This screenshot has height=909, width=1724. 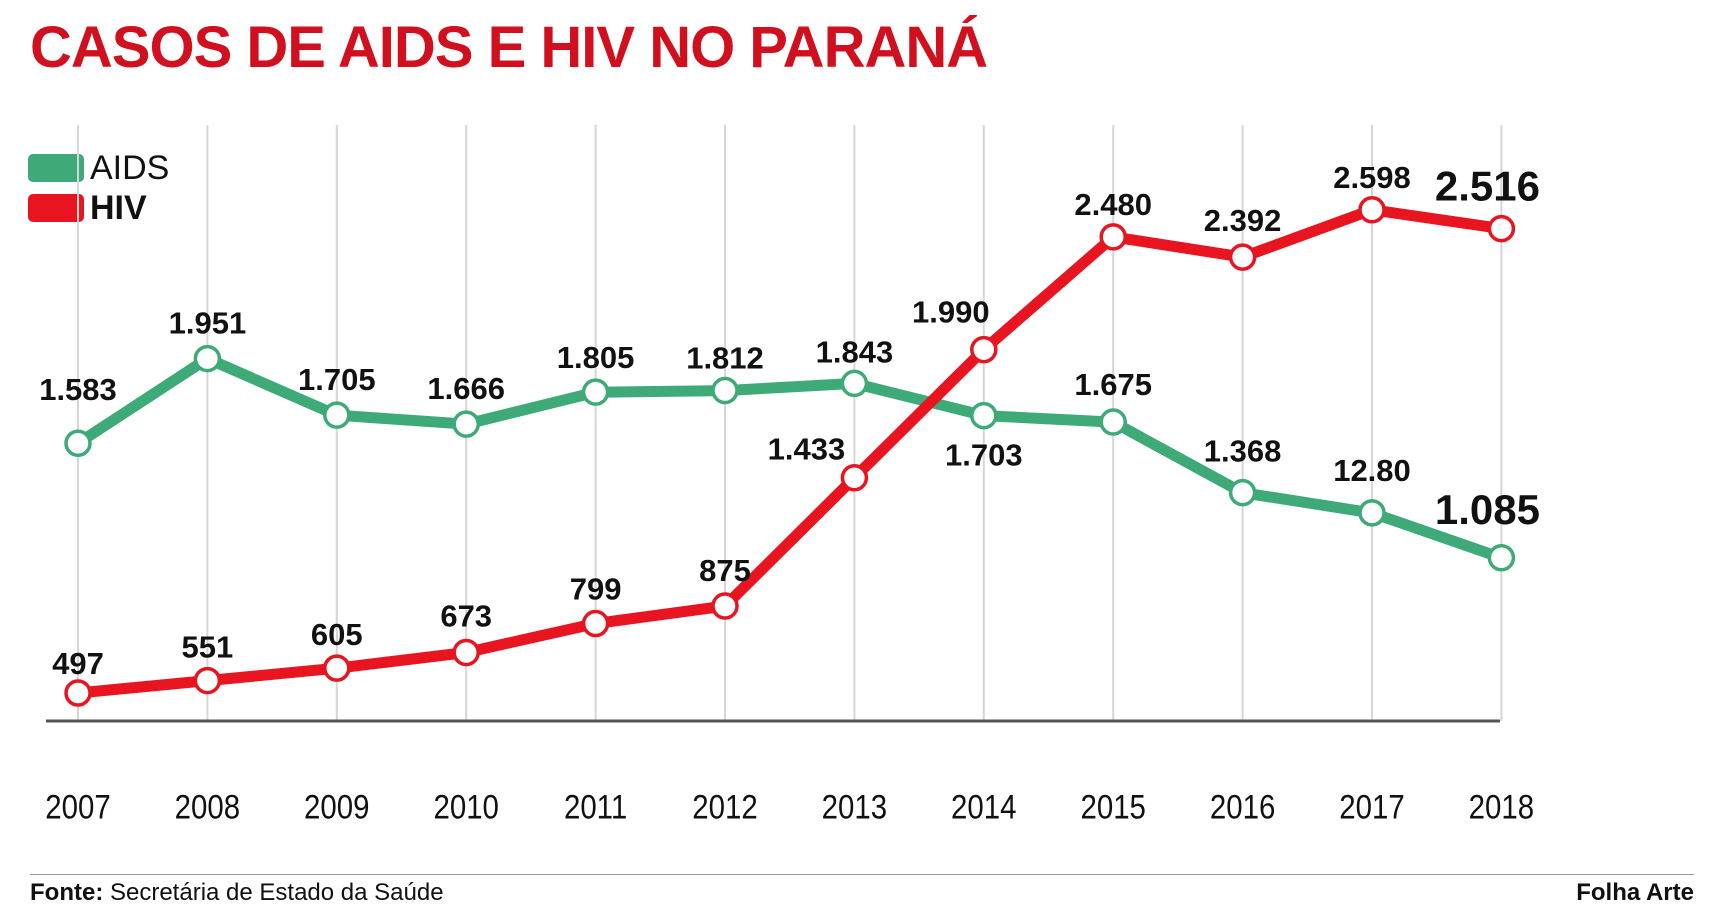 What do you see at coordinates (1242, 492) in the screenshot?
I see `point-aids-2016` at bounding box center [1242, 492].